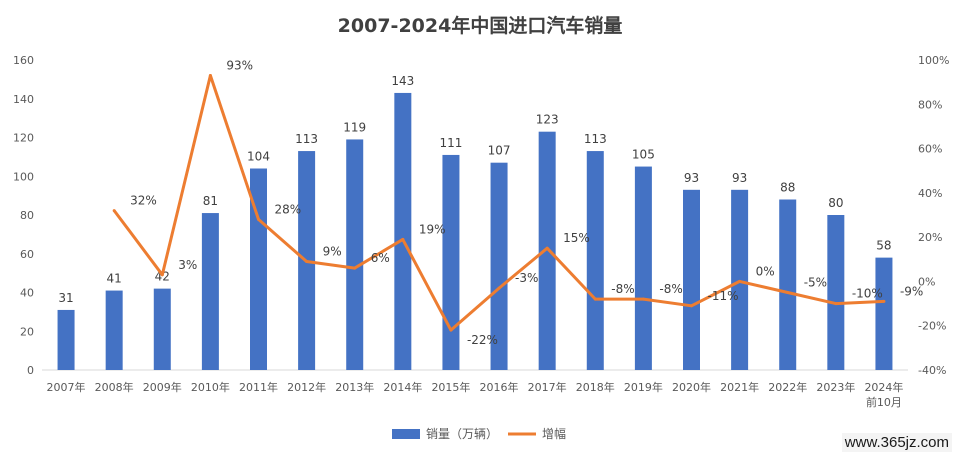  Describe the element at coordinates (239, 66) in the screenshot. I see `growth-data-label: 93%` at that location.